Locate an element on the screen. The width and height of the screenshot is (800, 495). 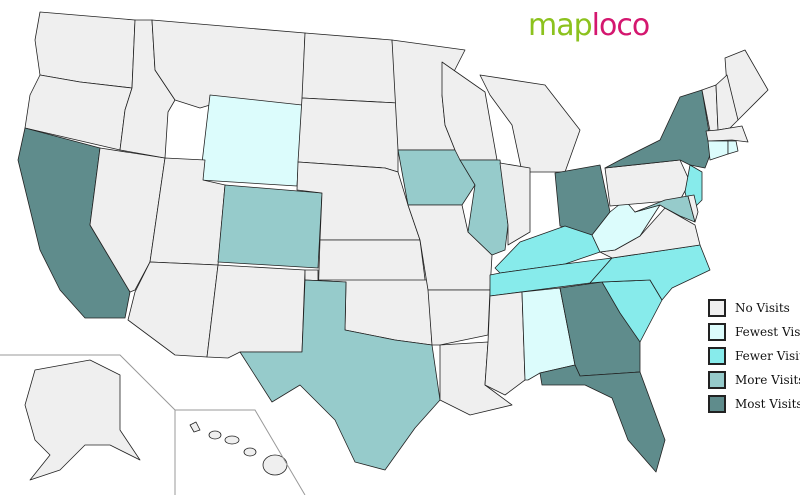
state-ri is located at coordinates (733, 147).